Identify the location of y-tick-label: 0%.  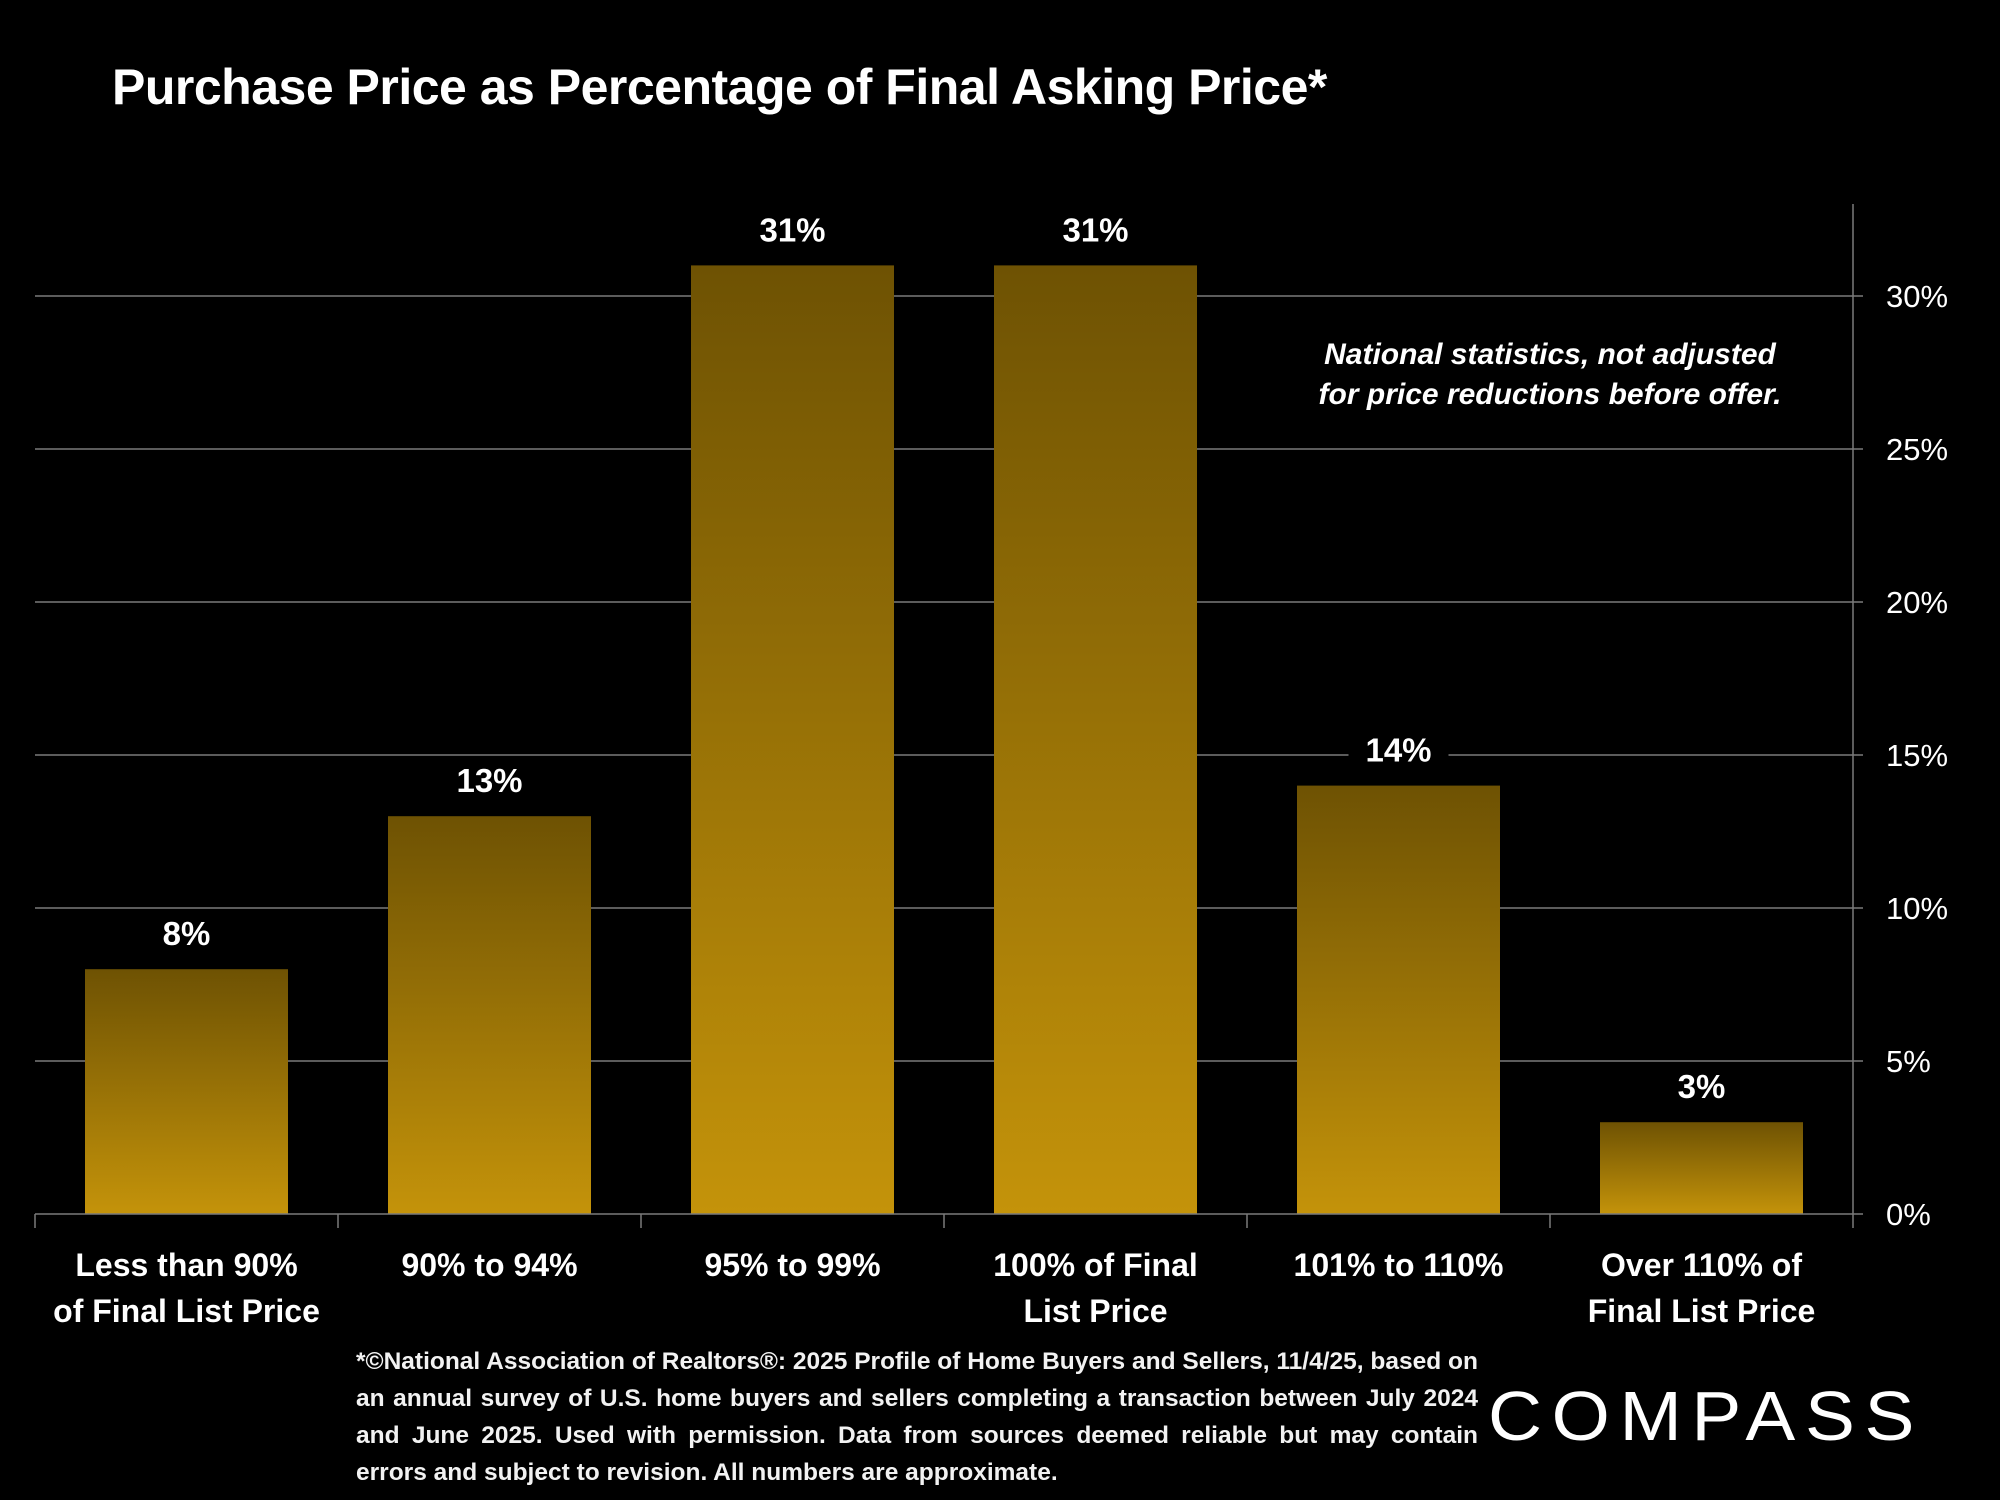
(1908, 1214).